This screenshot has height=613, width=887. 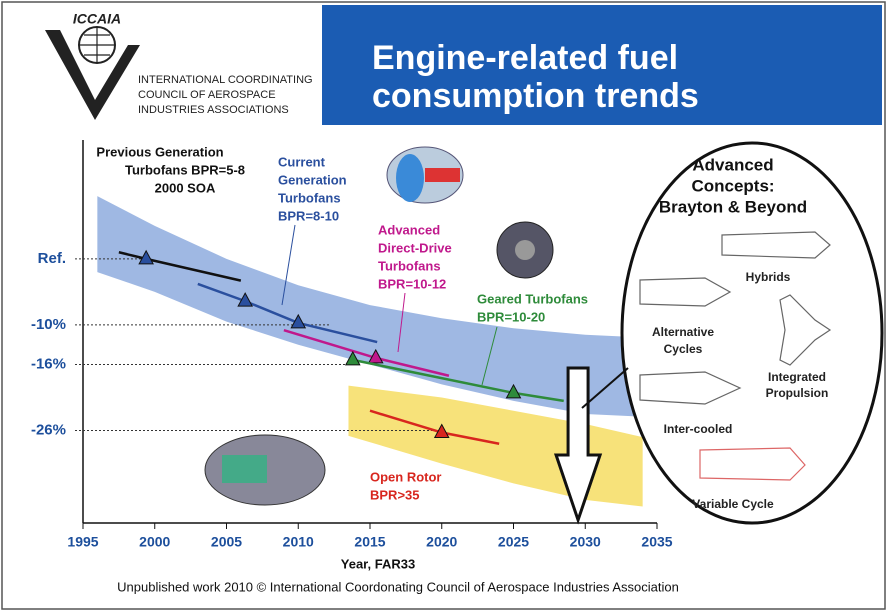 I want to click on series-label: Direct-Drive, so click(x=415, y=247).